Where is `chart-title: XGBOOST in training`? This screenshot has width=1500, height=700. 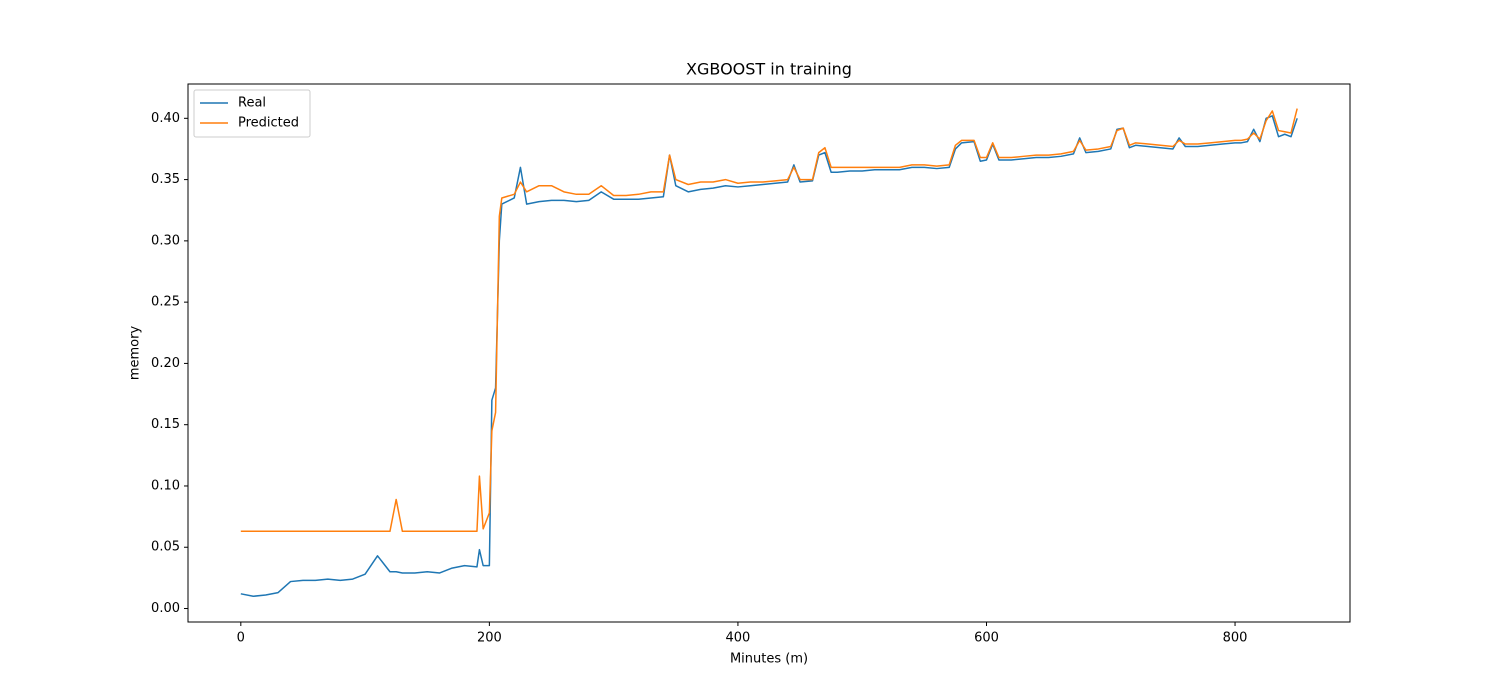
chart-title: XGBOOST in training is located at coordinates (769, 69).